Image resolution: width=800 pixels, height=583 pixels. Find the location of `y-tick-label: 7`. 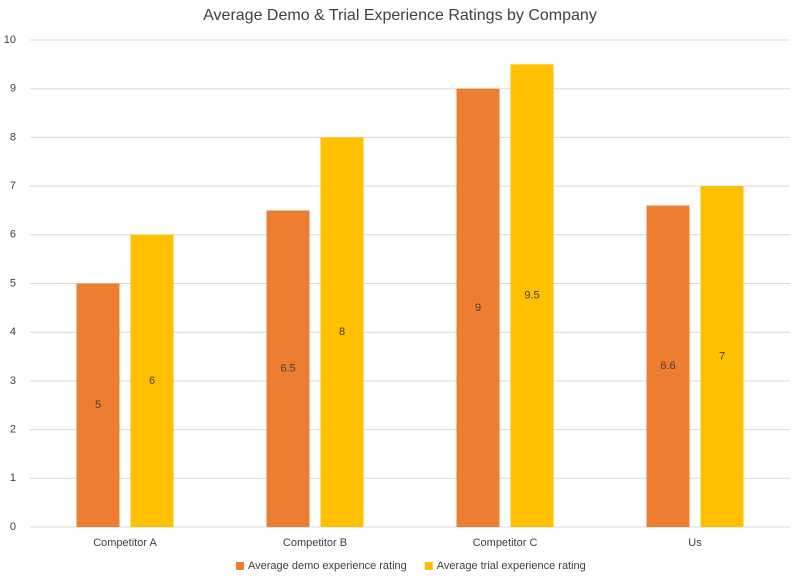

y-tick-label: 7 is located at coordinates (13, 186).